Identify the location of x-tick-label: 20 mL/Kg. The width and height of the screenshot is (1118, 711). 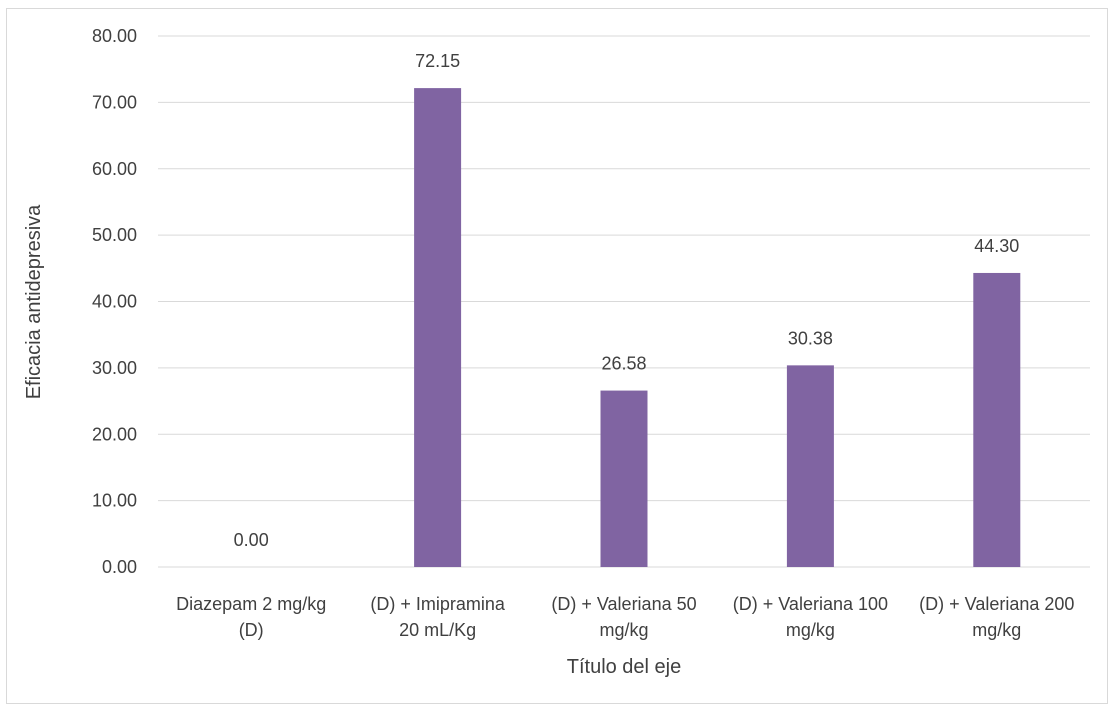
(437, 630).